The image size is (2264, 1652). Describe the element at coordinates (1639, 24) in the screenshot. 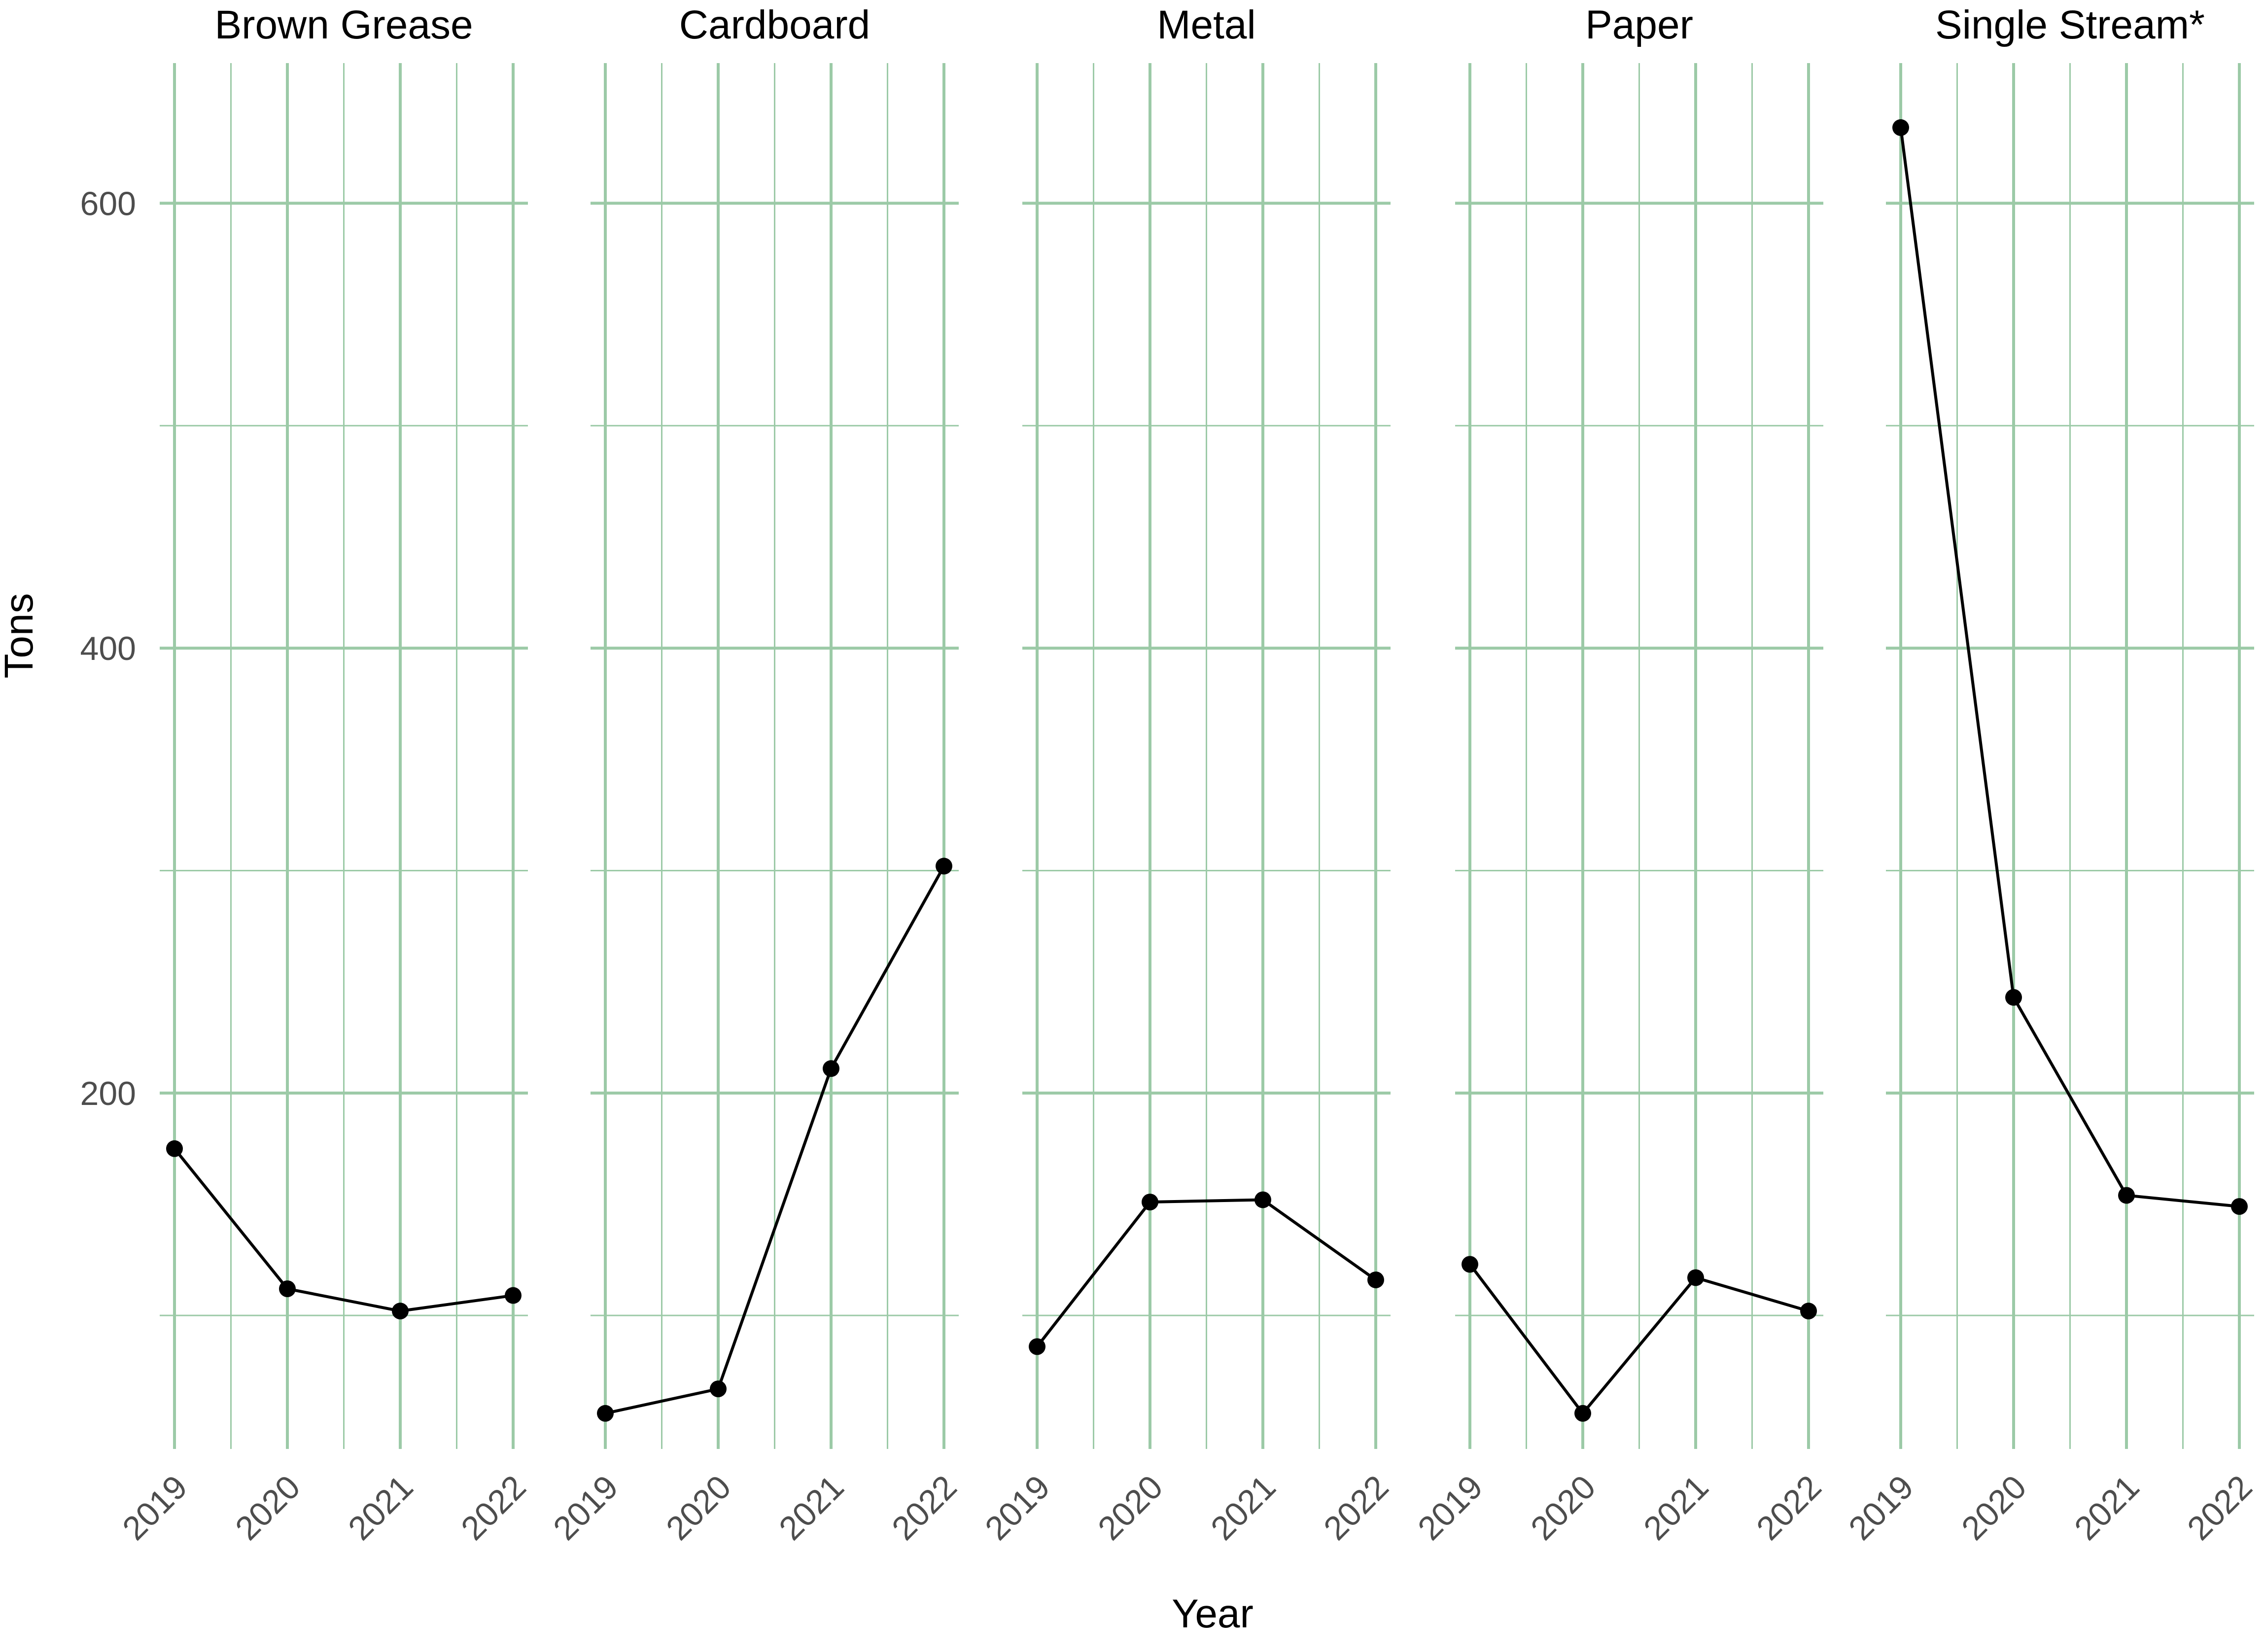

I see `panel-title: Paper` at that location.